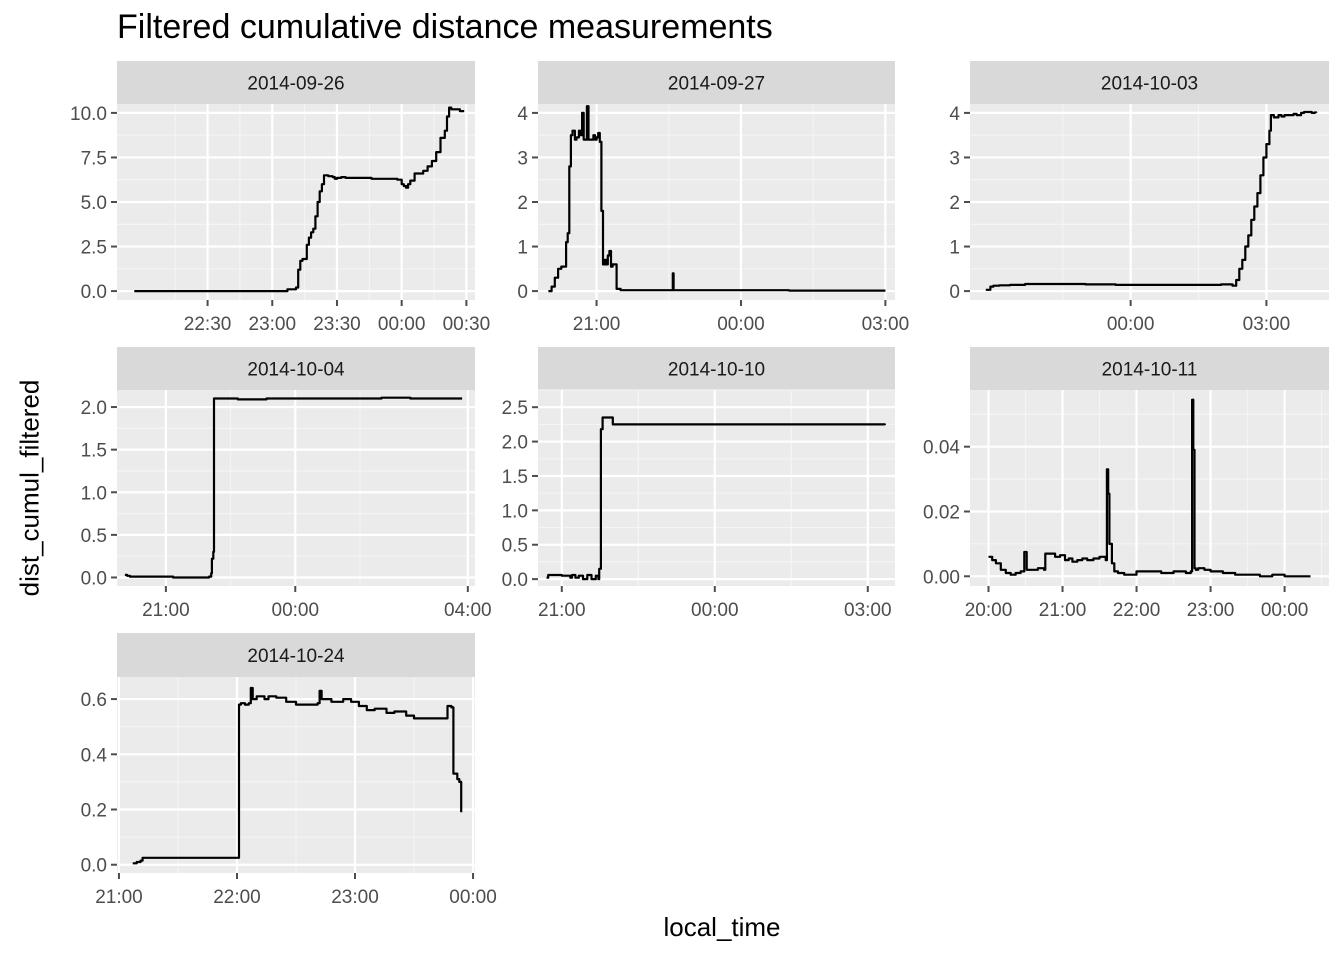 The width and height of the screenshot is (1344, 960). What do you see at coordinates (941, 512) in the screenshot?
I see `y-tick-label: 0.02` at bounding box center [941, 512].